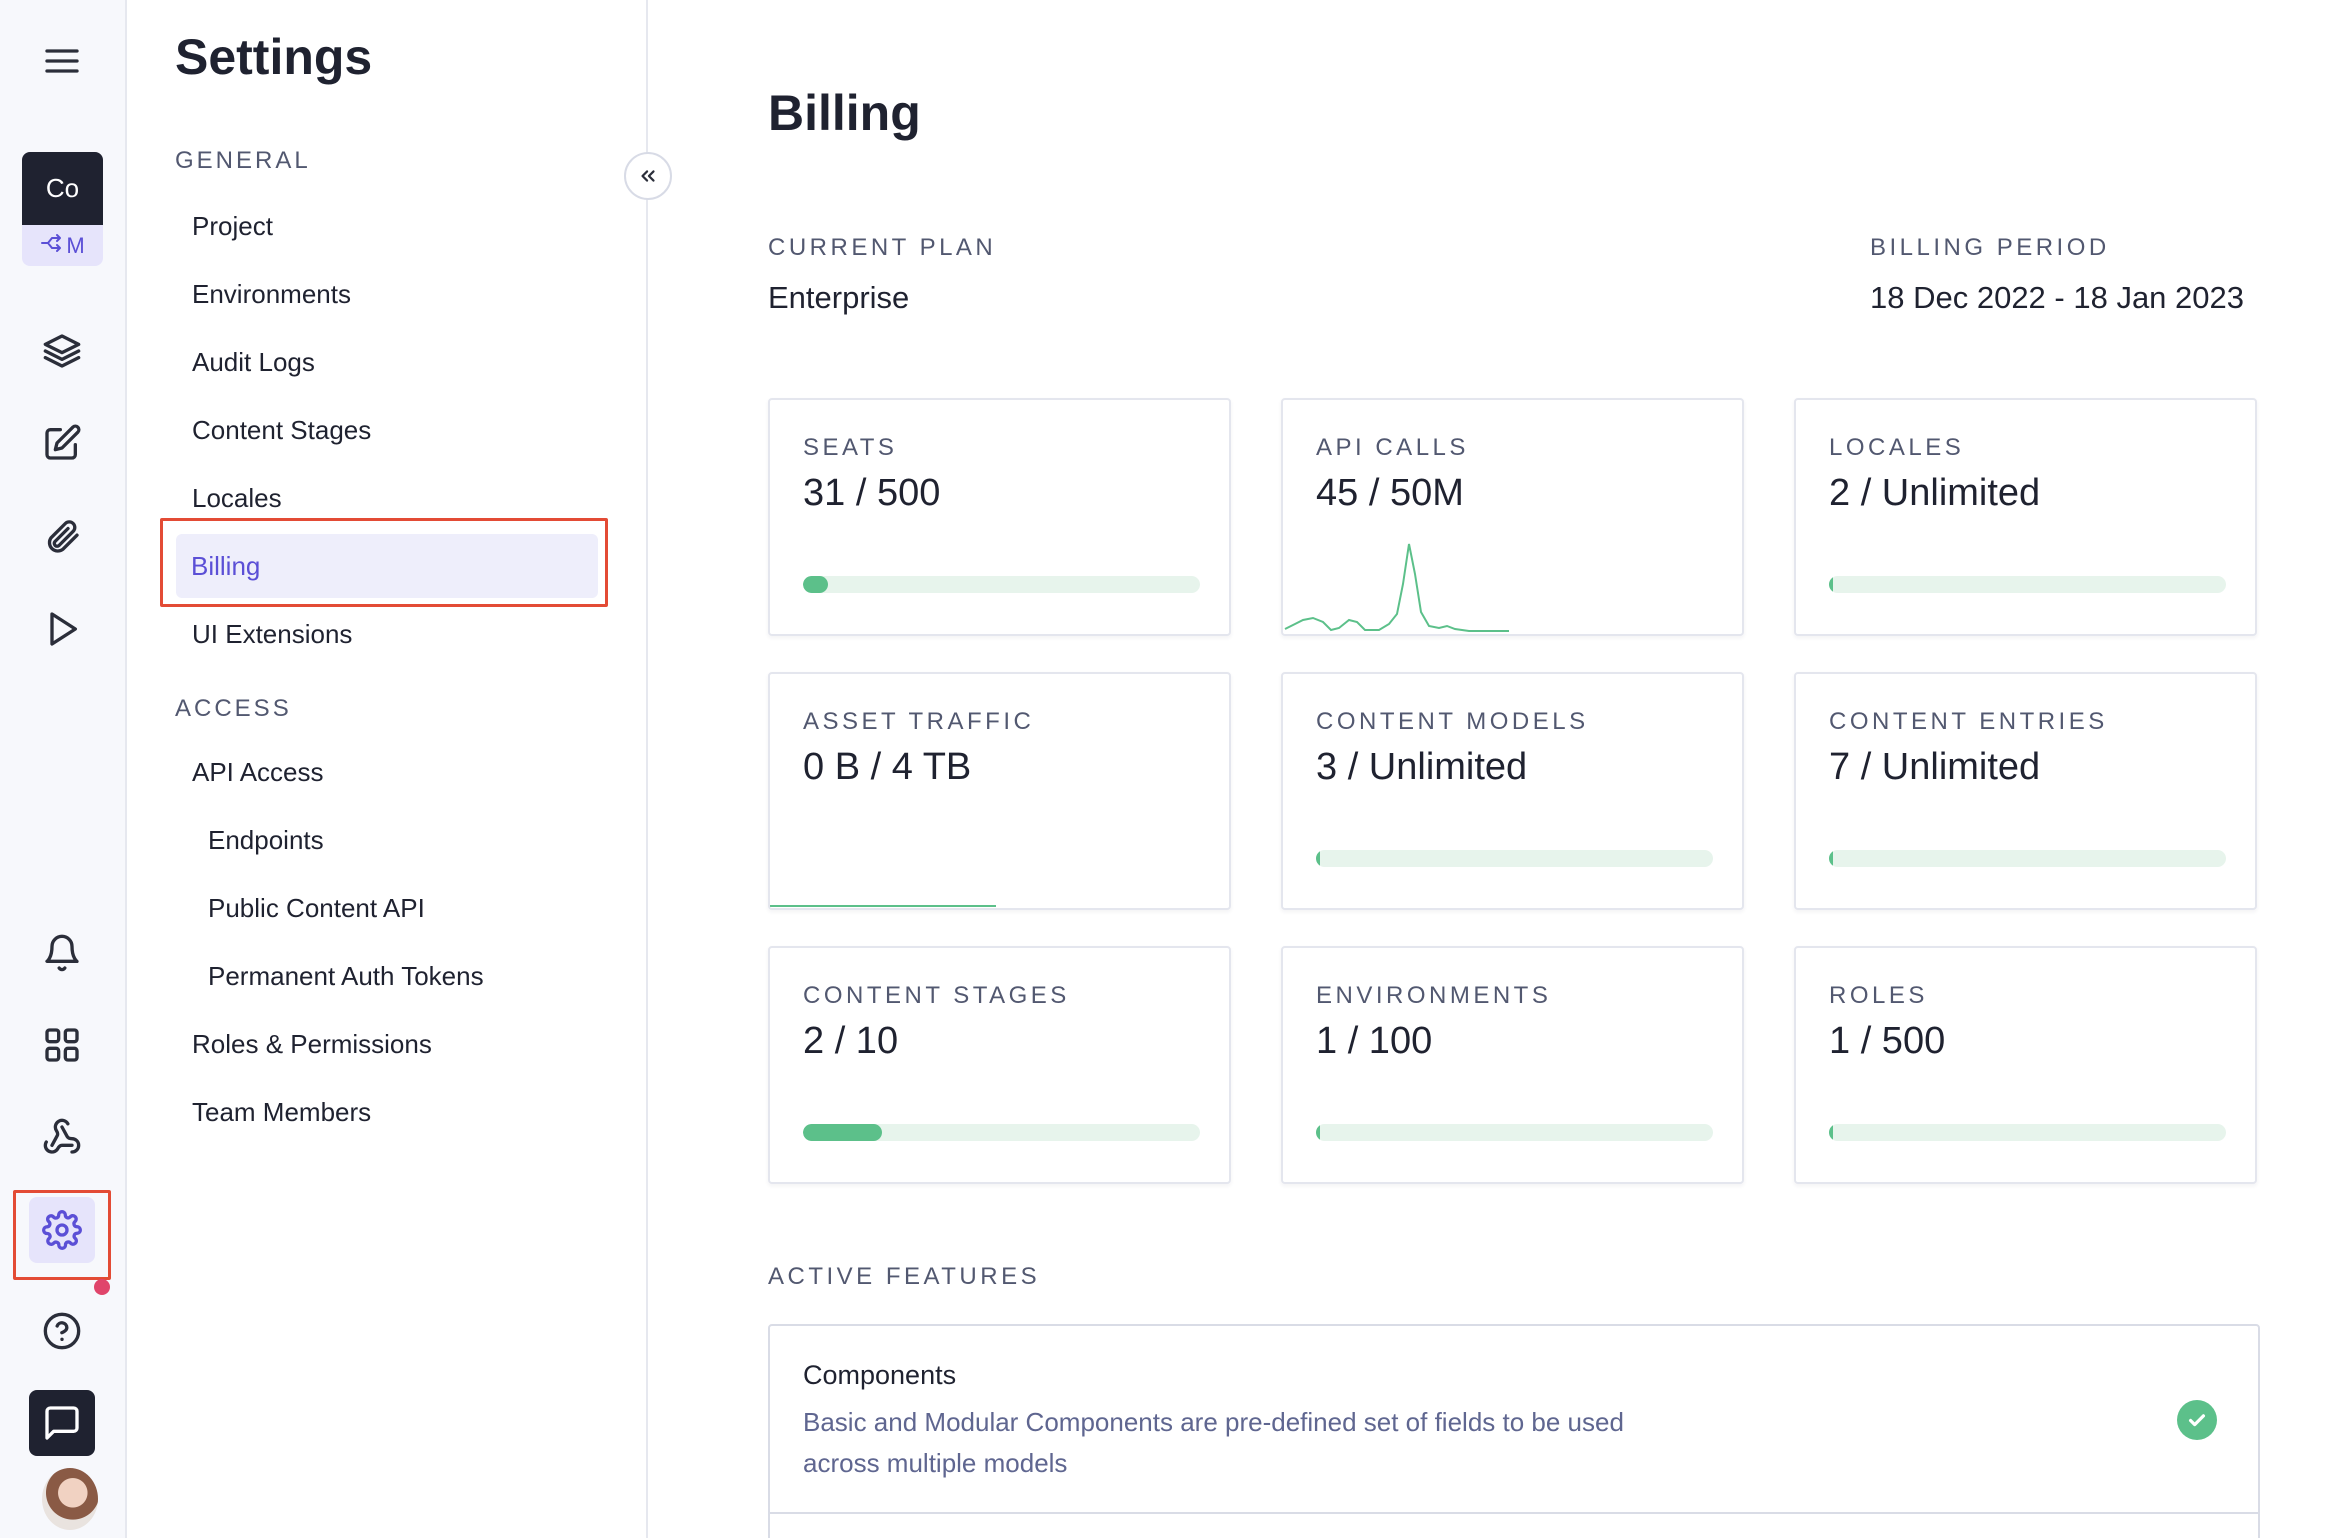 Image resolution: width=2328 pixels, height=1538 pixels. I want to click on nav-item-permanent-auth-tokens: Permanent Auth Tokens, so click(346, 975).